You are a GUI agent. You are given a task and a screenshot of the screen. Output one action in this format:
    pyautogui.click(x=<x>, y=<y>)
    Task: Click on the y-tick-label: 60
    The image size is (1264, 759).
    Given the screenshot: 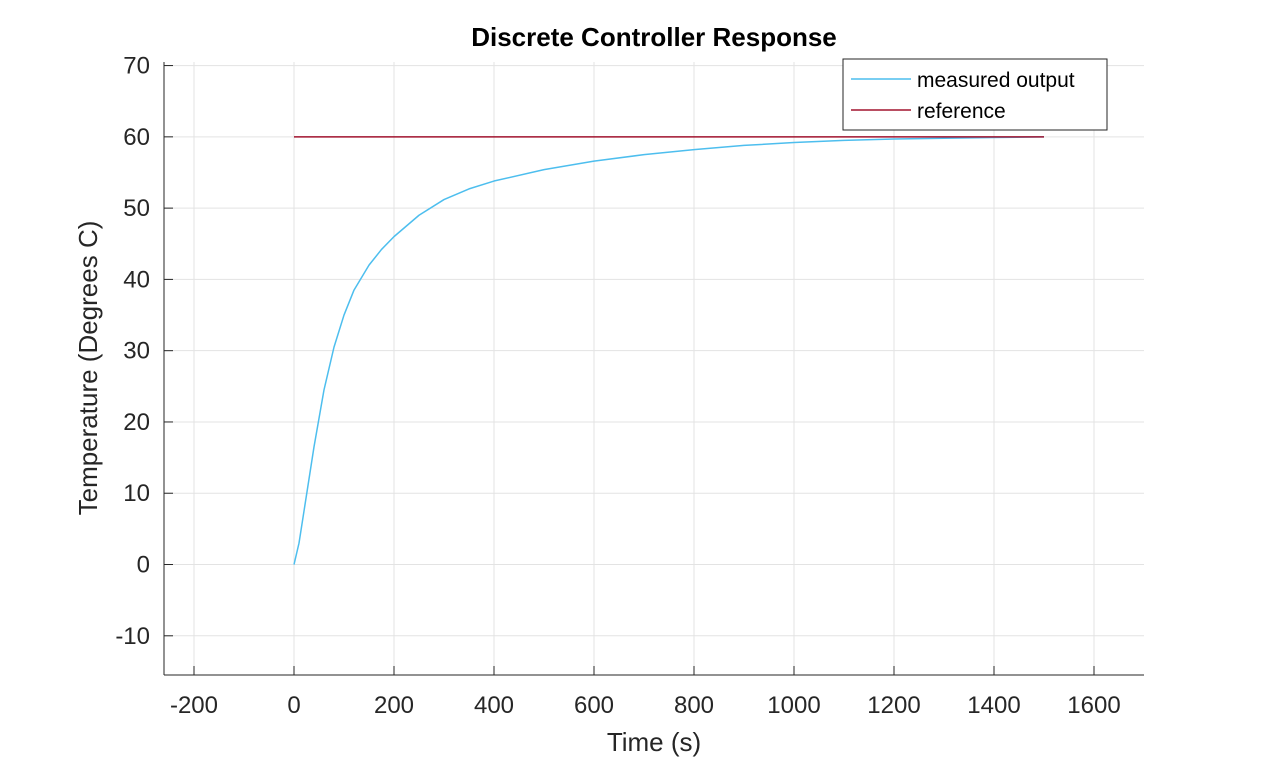 What is the action you would take?
    pyautogui.click(x=136, y=137)
    